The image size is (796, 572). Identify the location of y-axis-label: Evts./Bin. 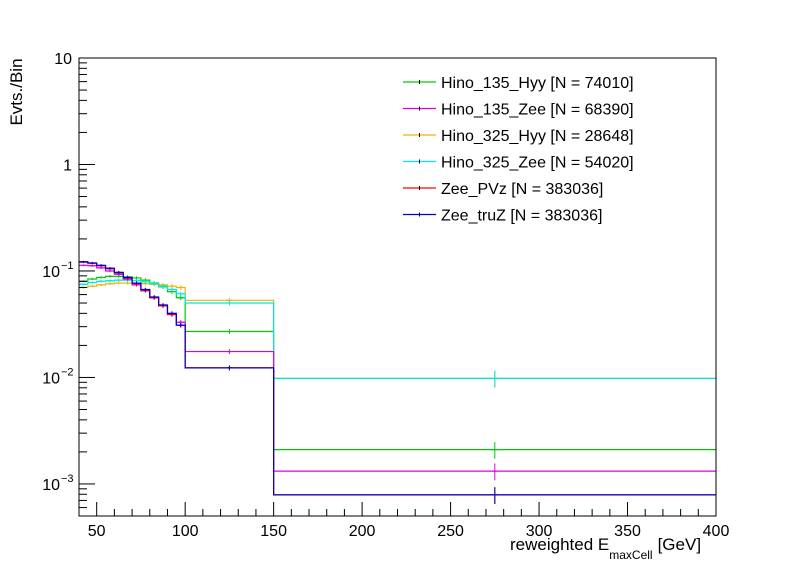
(16, 91).